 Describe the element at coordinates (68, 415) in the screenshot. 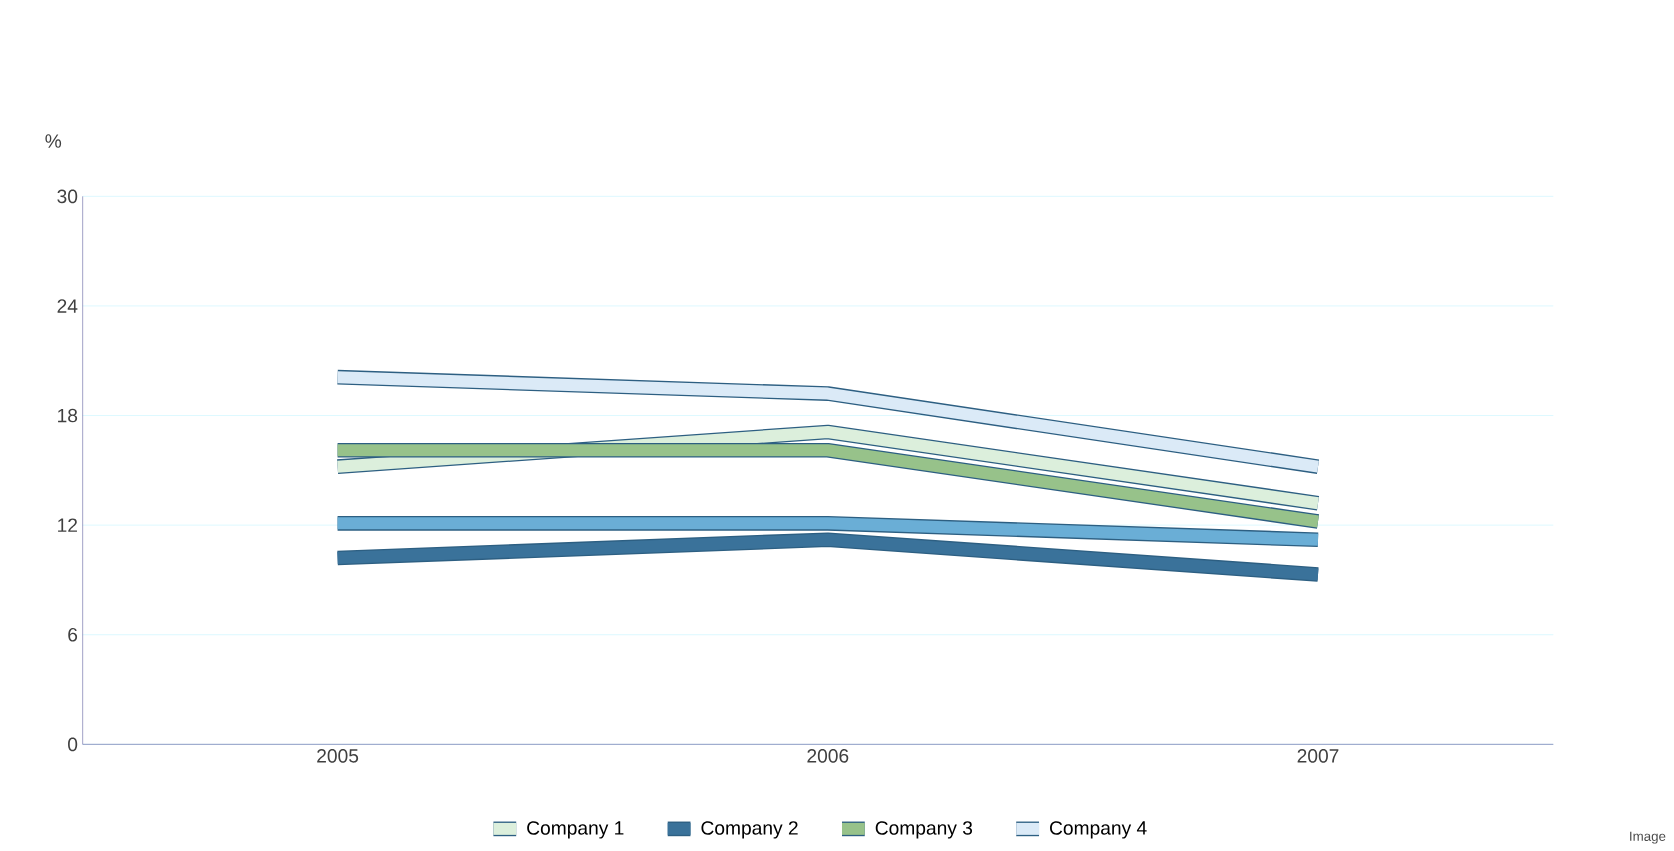

I see `y-tick-label: 18` at that location.